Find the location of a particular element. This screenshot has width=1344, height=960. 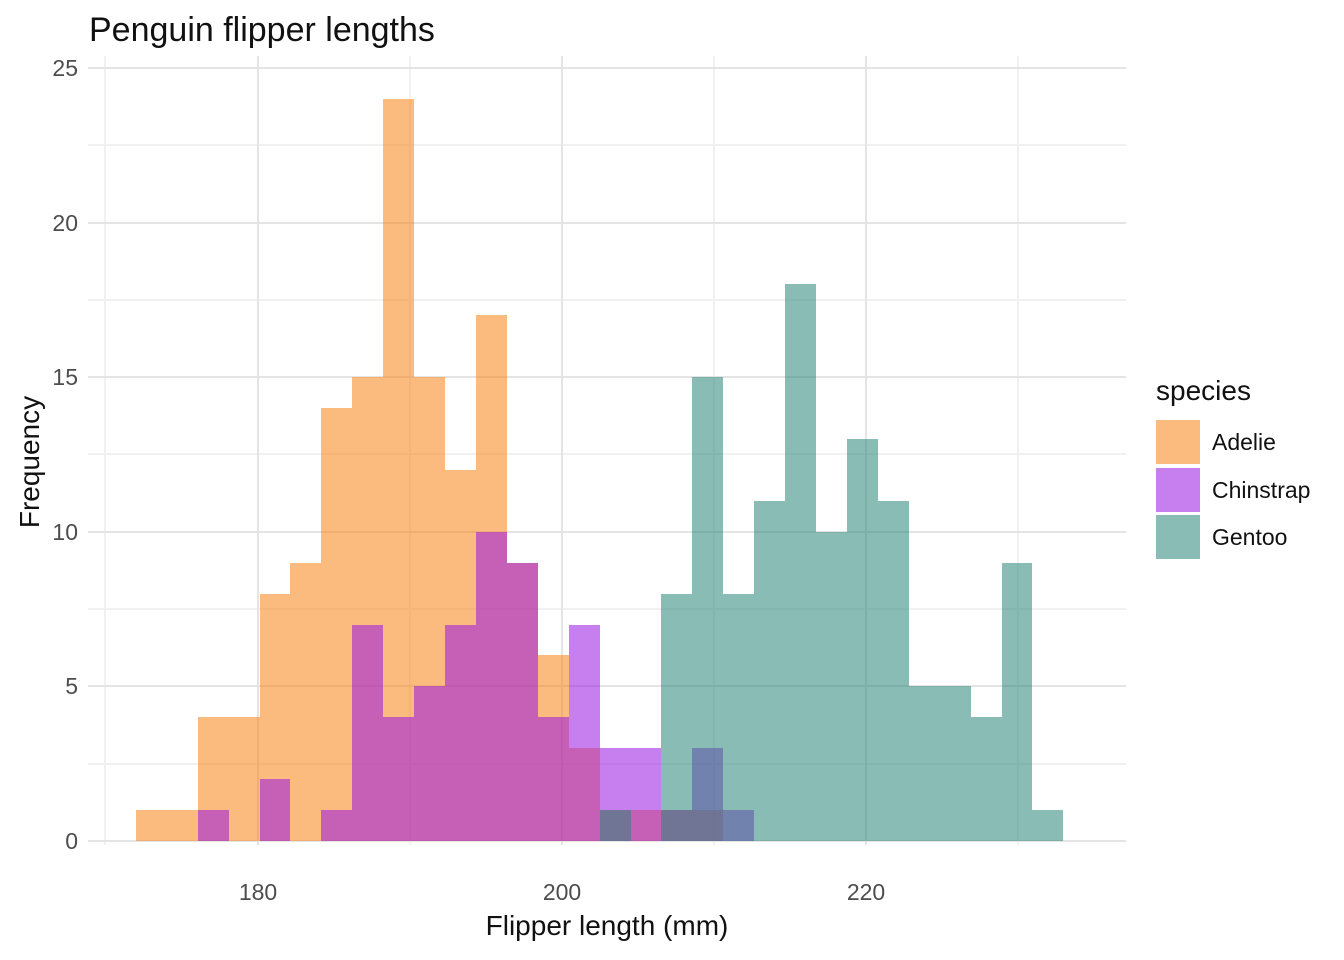

x-axis-title: Flipper length (mm) is located at coordinates (607, 925).